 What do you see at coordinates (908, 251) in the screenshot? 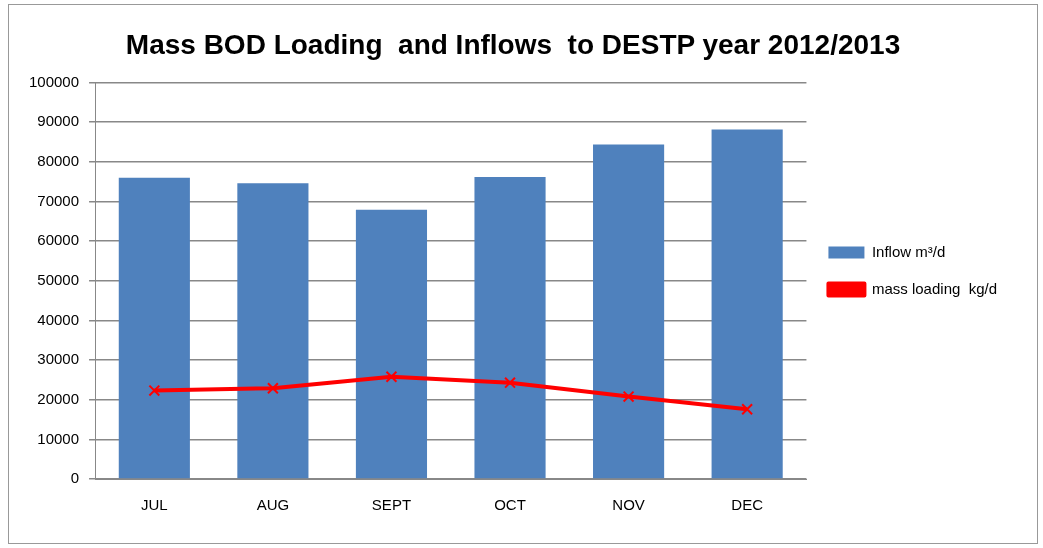
I see `legend-label: Inflow m³/d` at bounding box center [908, 251].